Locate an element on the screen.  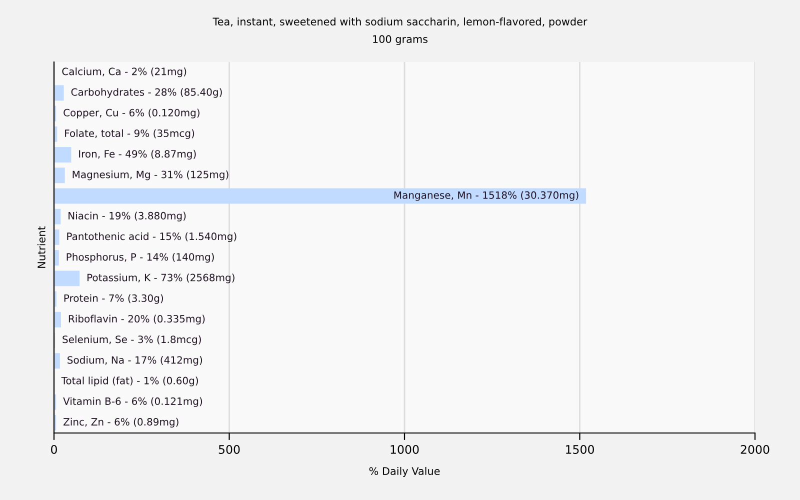
chart-title: Tea, instant, sweetened with sodium saccharin, lemon-flavored, powder is located at coordinates (400, 22).